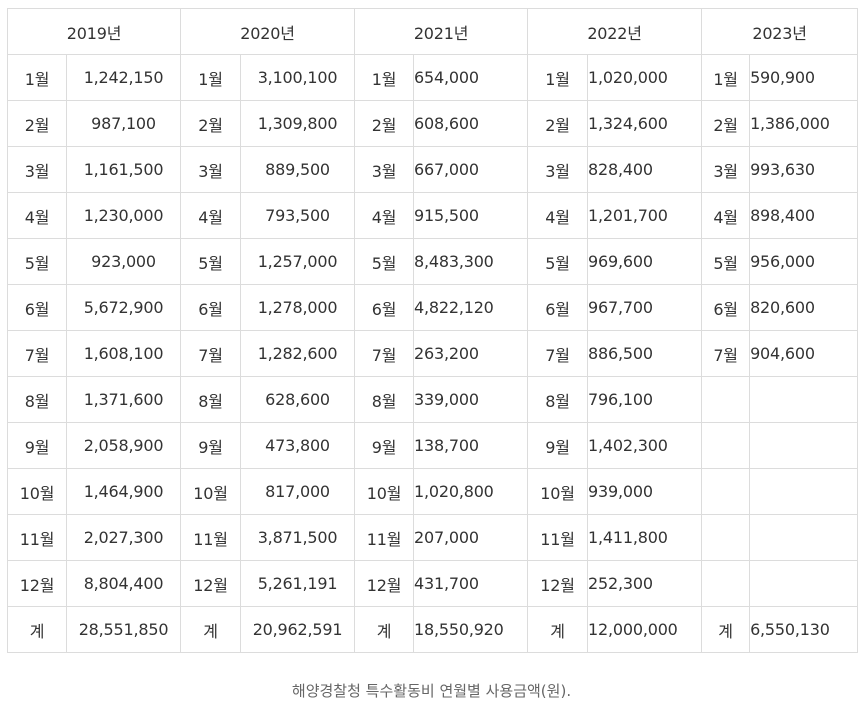  Describe the element at coordinates (123, 169) in the screenshot. I see `amount-cell: 1,161,500` at that location.